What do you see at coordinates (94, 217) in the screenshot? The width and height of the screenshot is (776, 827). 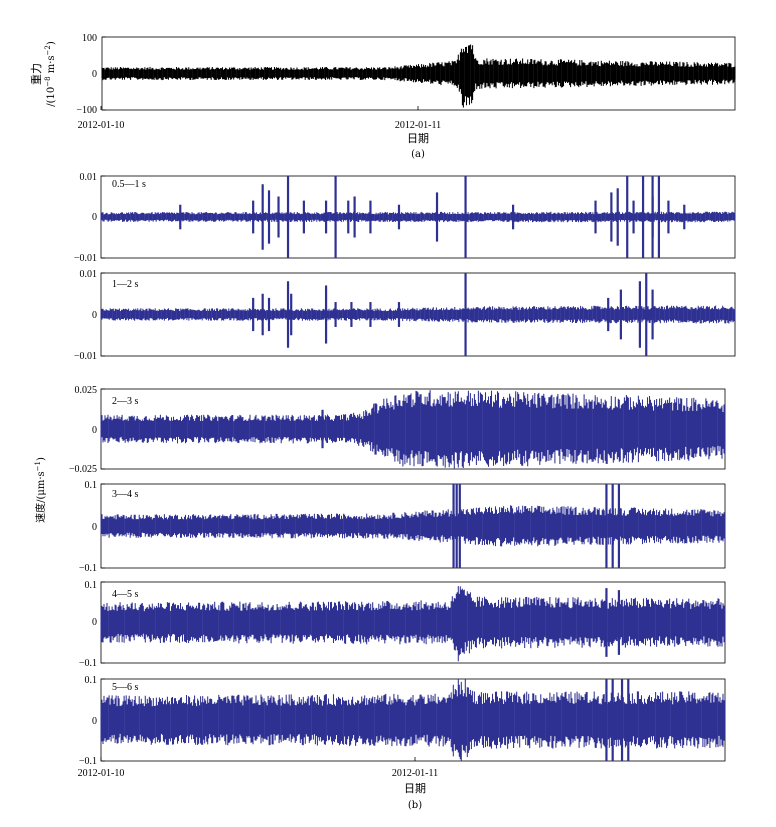 I see `p1-ytick-mid: 0` at bounding box center [94, 217].